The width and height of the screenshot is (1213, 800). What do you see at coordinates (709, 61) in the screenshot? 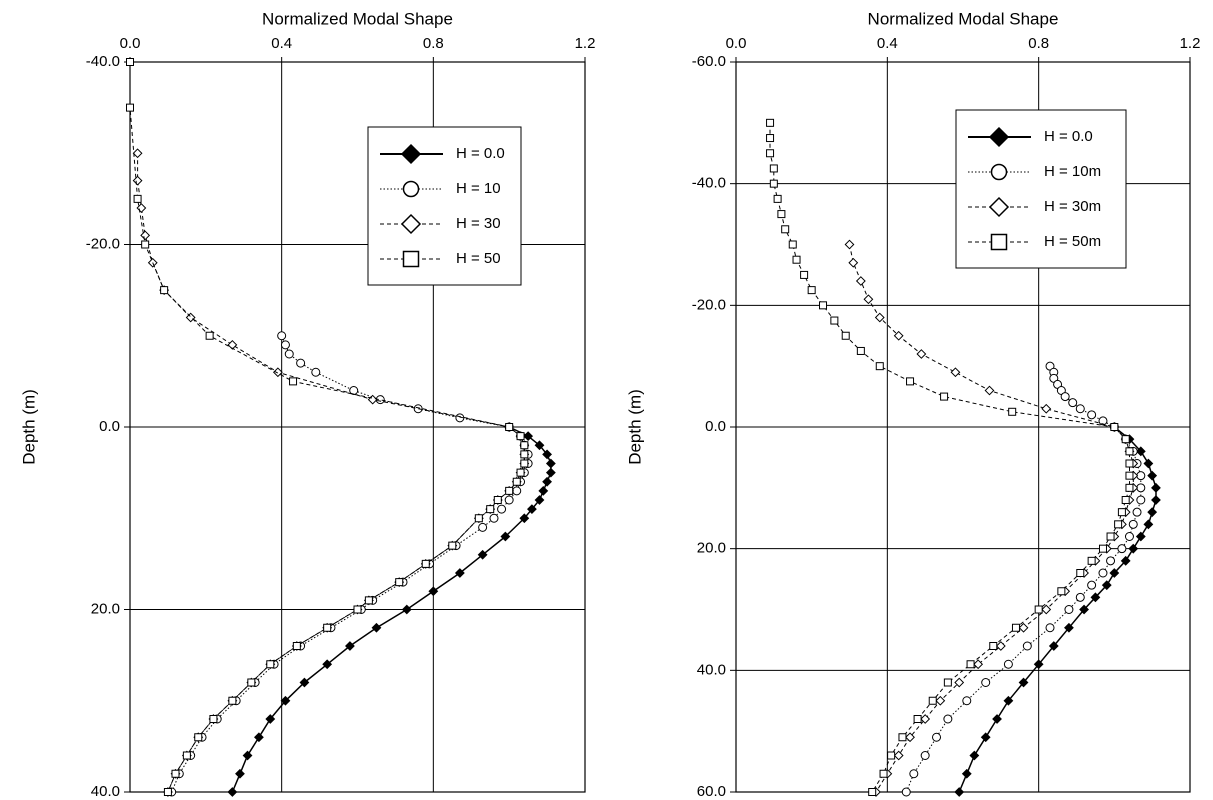
I see `y-tick-label: -60.0` at bounding box center [709, 61].